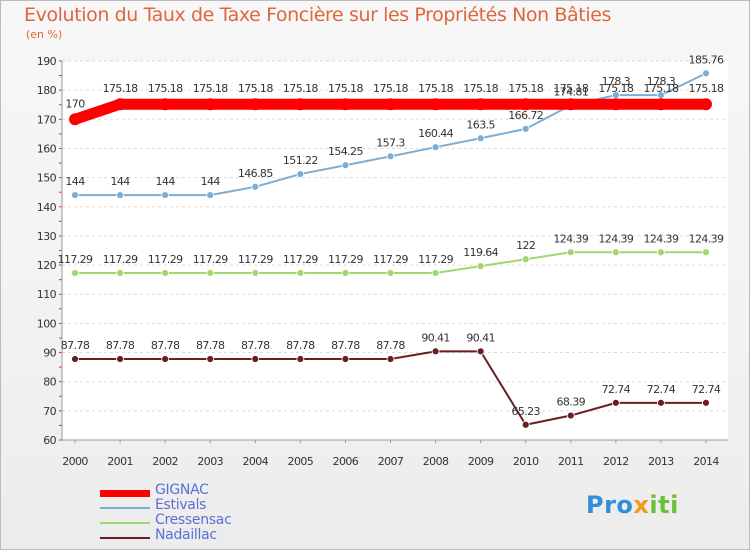  What do you see at coordinates (571, 461) in the screenshot?
I see `x-tick-label: 2011` at bounding box center [571, 461].